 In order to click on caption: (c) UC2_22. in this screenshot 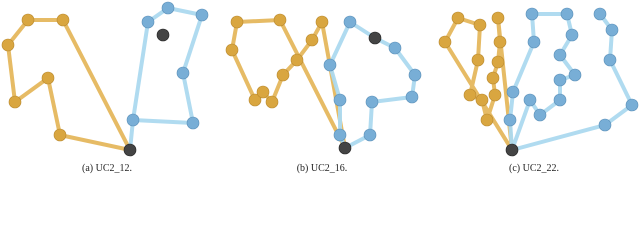, I will do `click(534, 168)`.